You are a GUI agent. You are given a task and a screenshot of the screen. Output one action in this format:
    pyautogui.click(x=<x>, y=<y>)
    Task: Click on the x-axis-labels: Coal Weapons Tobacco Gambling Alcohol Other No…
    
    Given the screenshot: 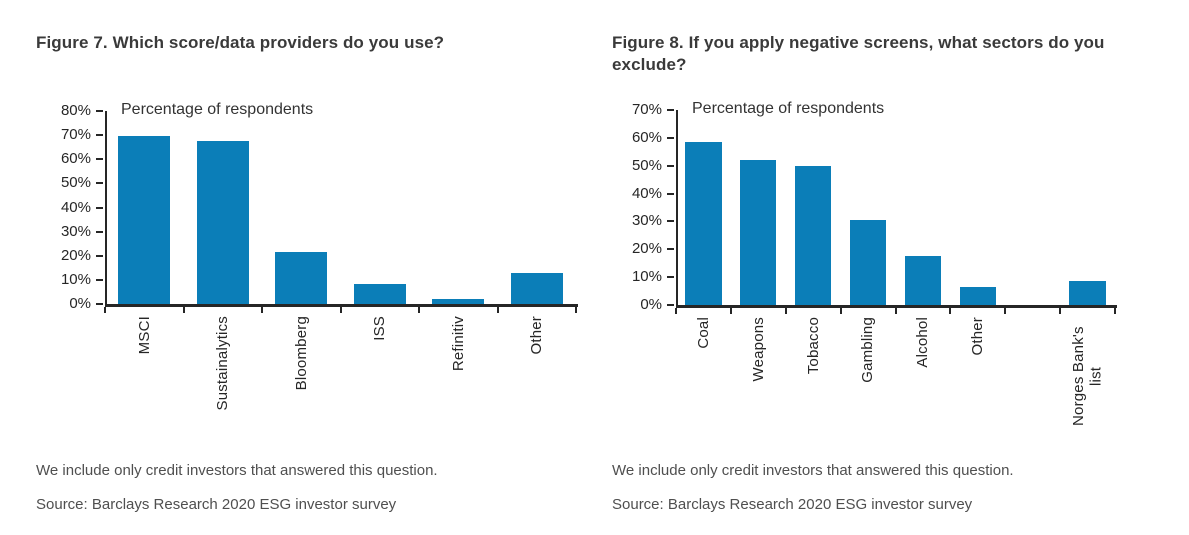 What is the action you would take?
    pyautogui.click(x=895, y=384)
    